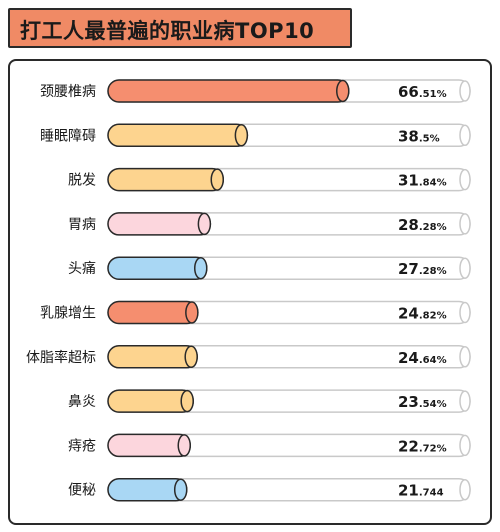 Image resolution: width=500 pixels, height=532 pixels. What do you see at coordinates (433, 404) in the screenshot?
I see `value-label-decimal: .54%` at bounding box center [433, 404].